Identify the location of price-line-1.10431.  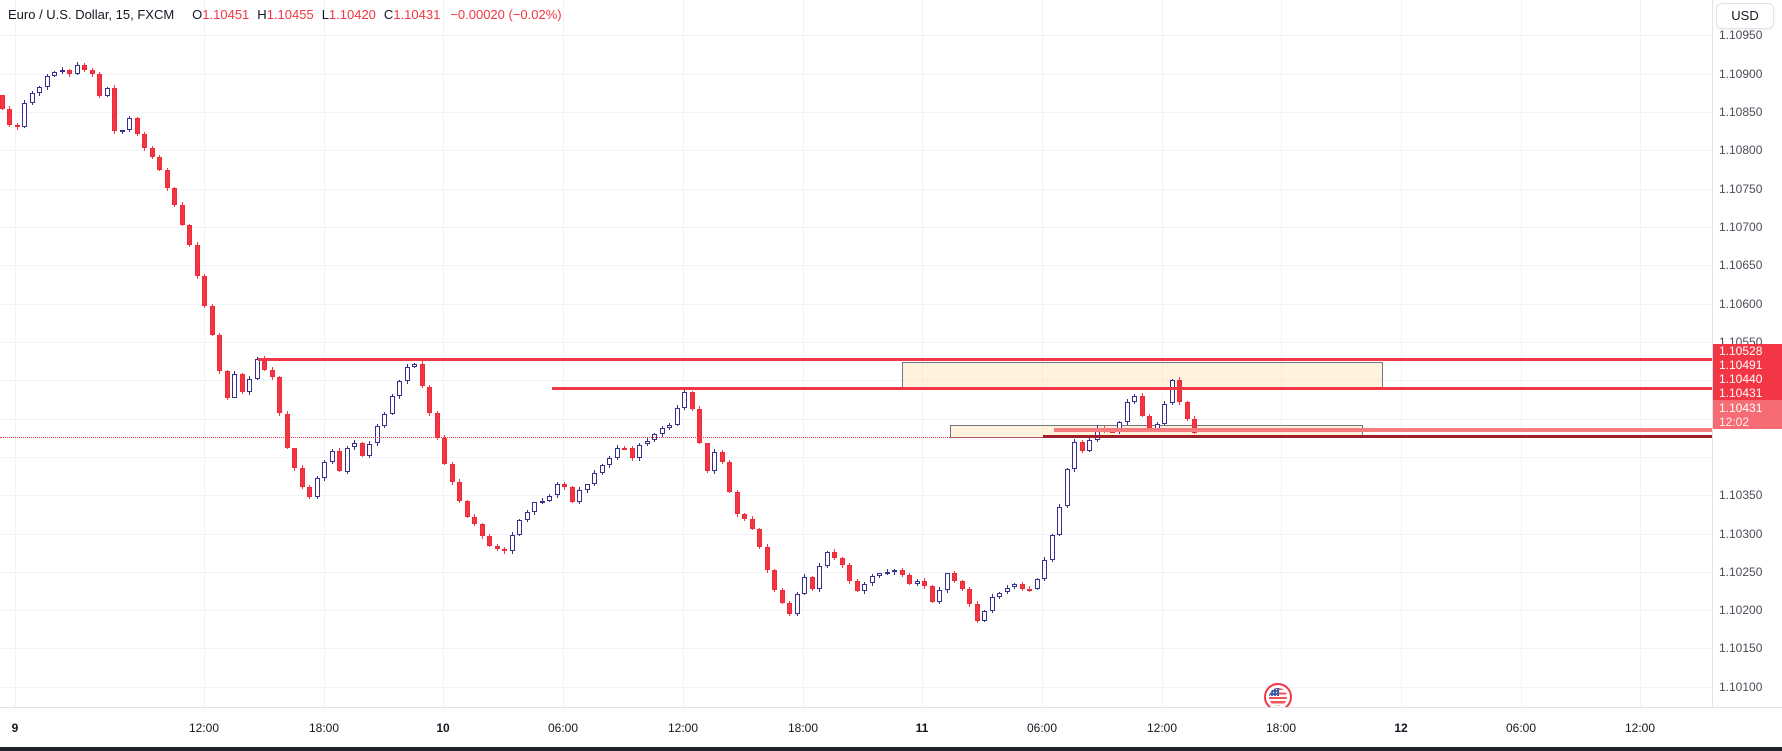
(1377, 436).